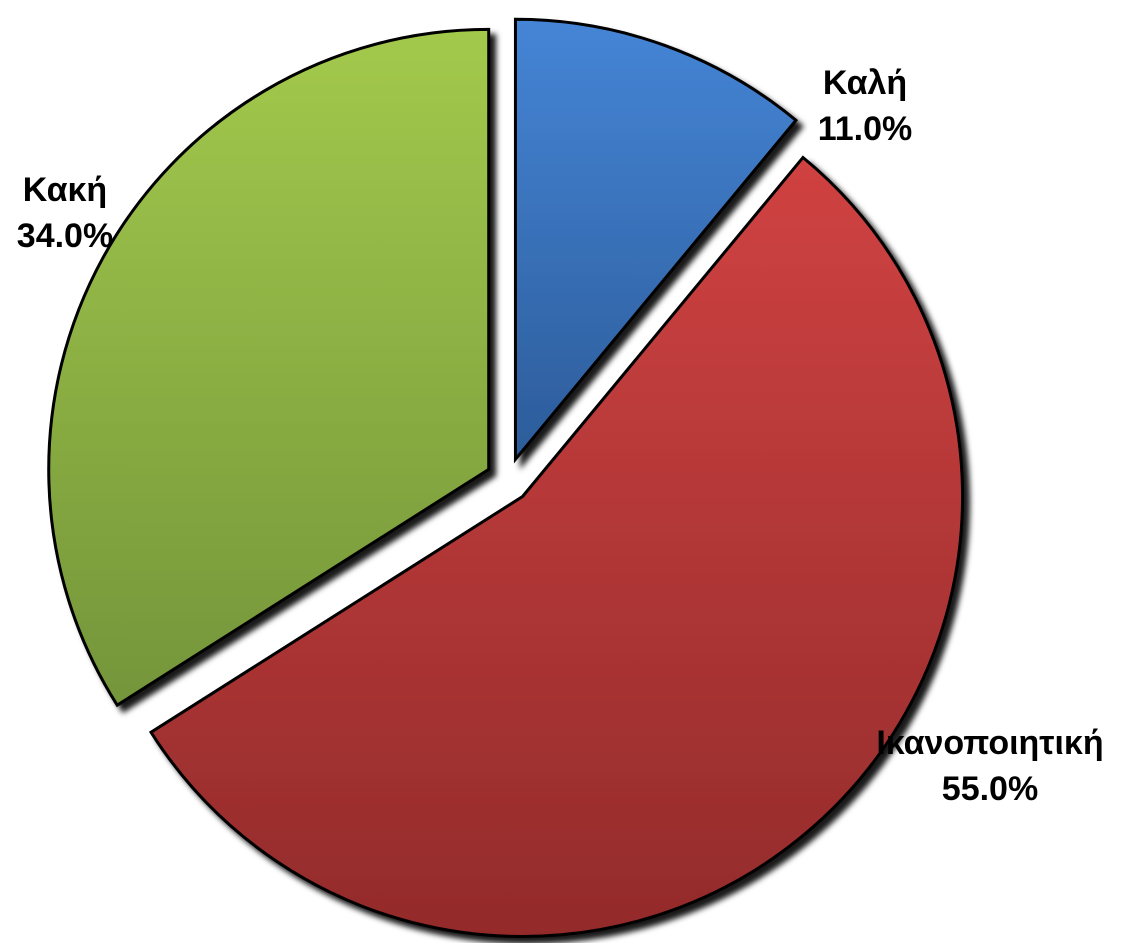 The image size is (1128, 943). Describe the element at coordinates (656, 240) in the screenshot. I see `pie-slice` at that location.